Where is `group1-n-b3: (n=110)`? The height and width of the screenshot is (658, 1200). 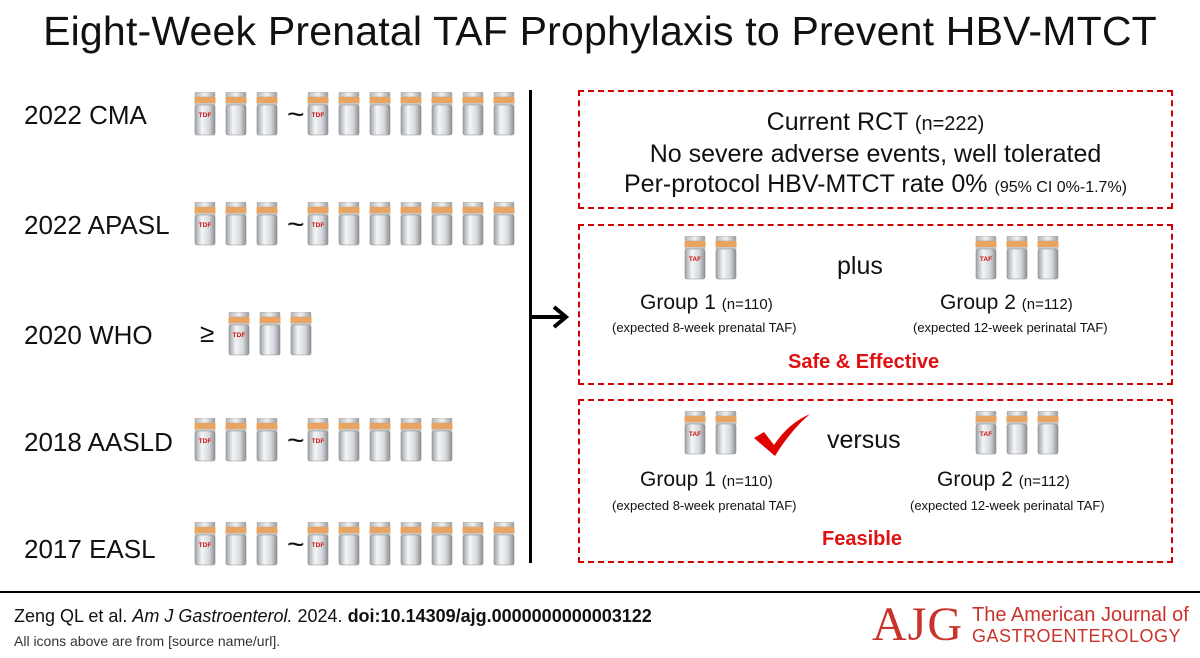 group1-n-b3: (n=110) is located at coordinates (747, 481).